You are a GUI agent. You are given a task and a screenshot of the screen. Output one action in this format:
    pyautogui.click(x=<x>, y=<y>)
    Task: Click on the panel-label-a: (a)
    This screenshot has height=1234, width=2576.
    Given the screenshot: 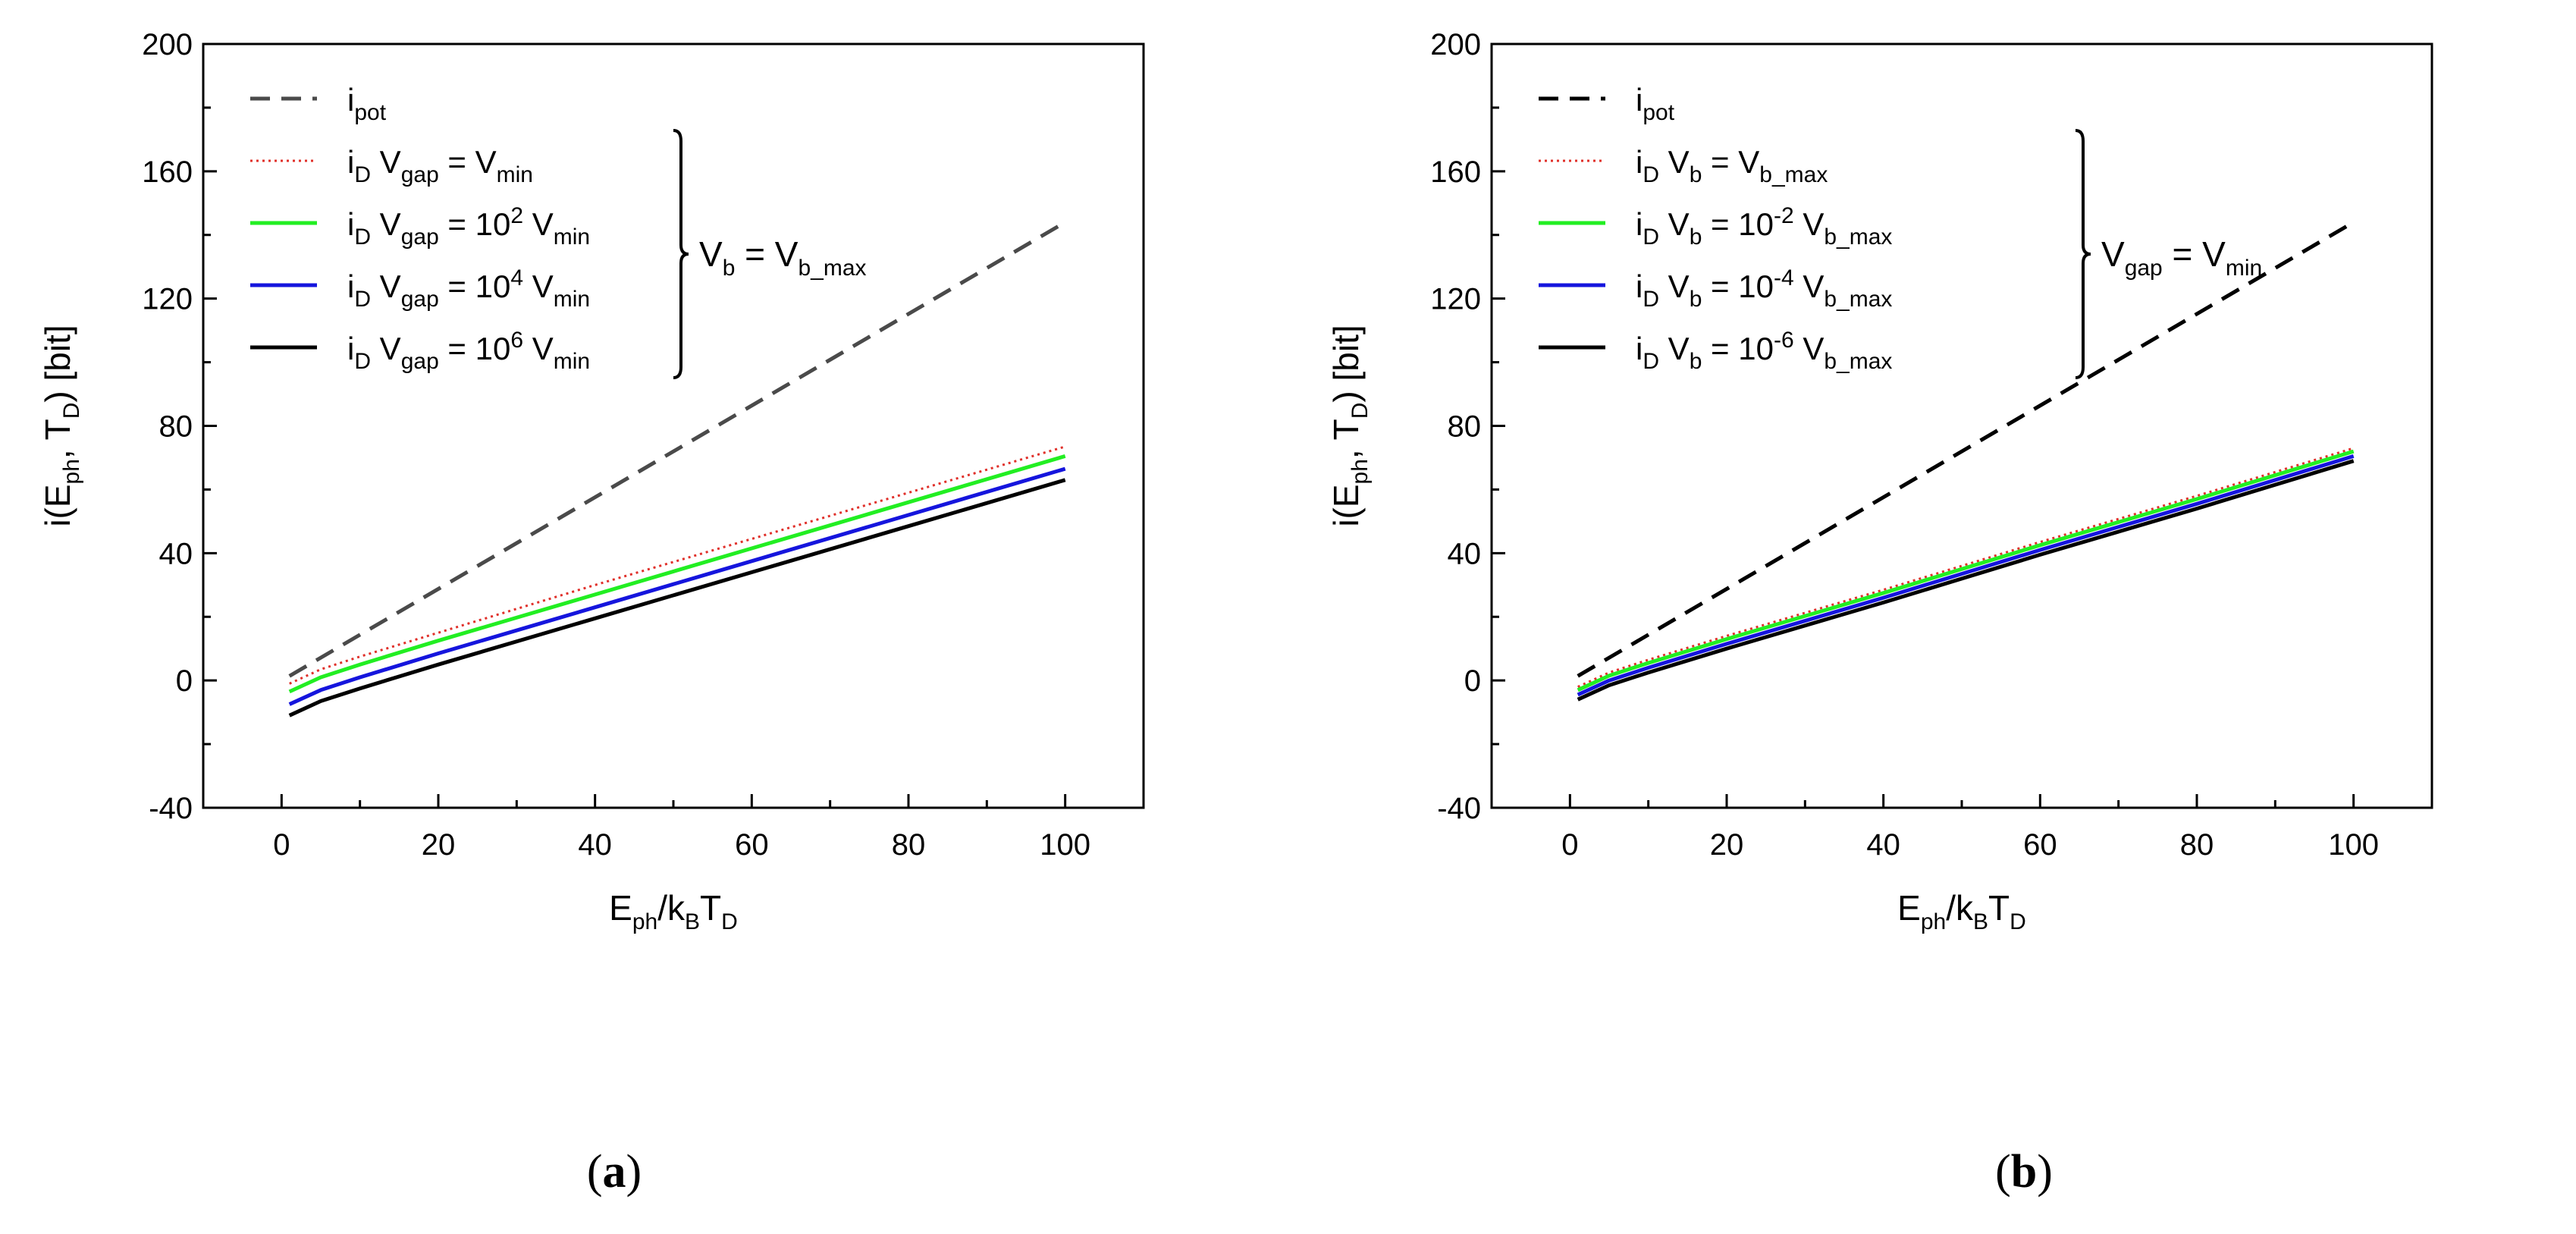 What is the action you would take?
    pyautogui.click(x=614, y=1172)
    